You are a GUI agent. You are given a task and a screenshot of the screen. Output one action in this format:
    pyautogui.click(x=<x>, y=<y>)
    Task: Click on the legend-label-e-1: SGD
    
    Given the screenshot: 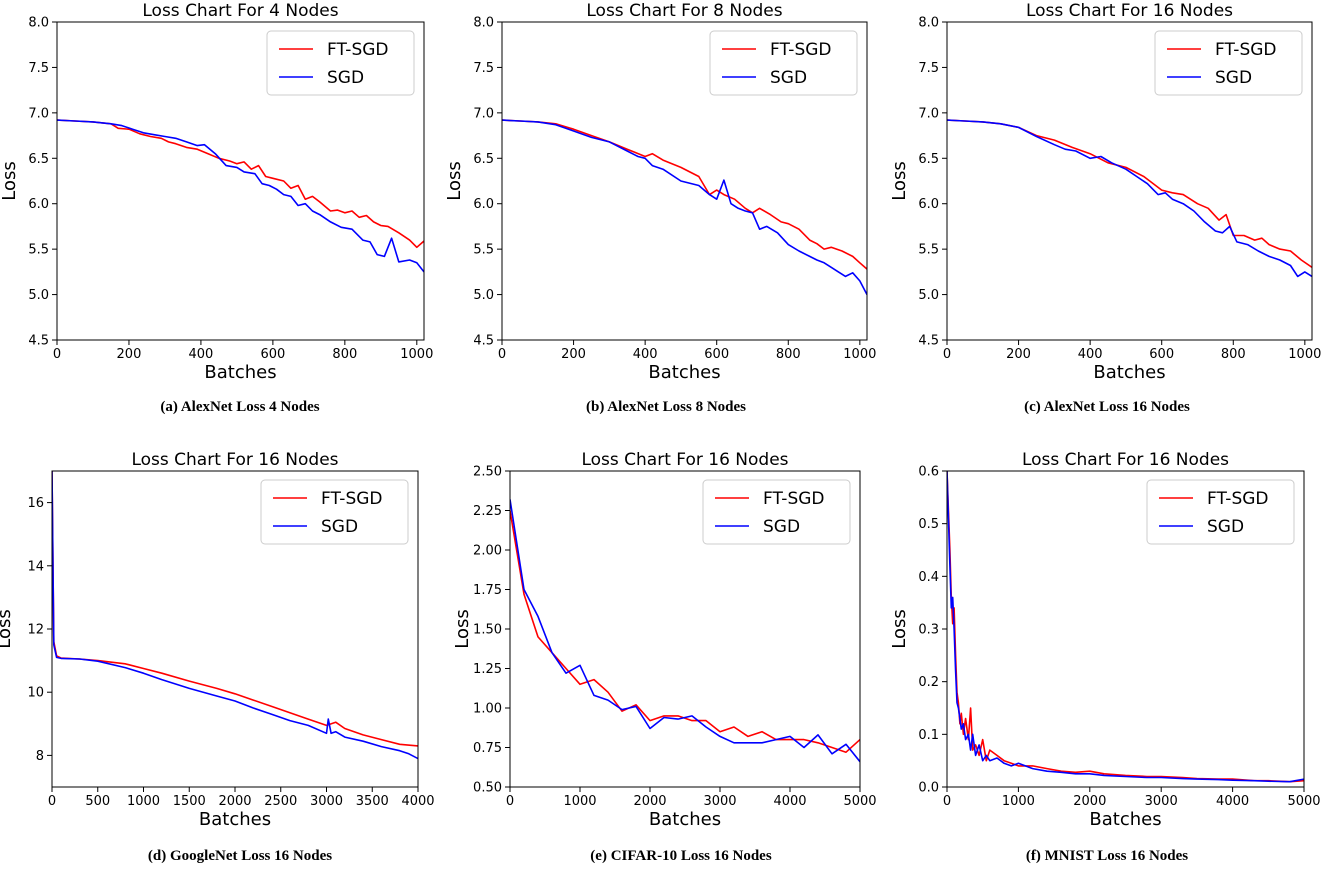 What is the action you would take?
    pyautogui.click(x=781, y=527)
    